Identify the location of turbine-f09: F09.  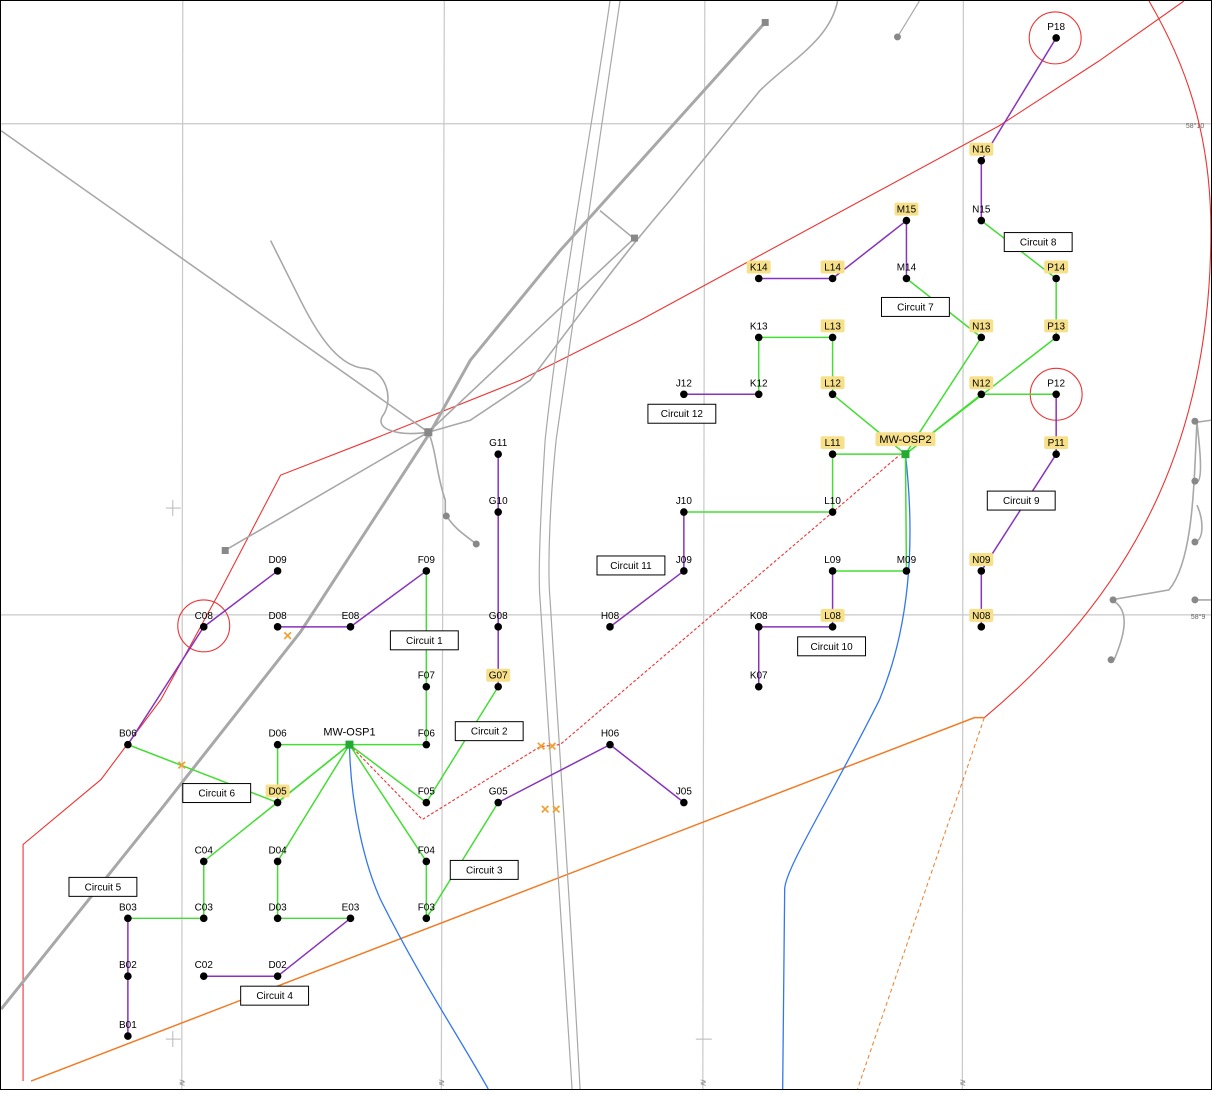
(427, 565).